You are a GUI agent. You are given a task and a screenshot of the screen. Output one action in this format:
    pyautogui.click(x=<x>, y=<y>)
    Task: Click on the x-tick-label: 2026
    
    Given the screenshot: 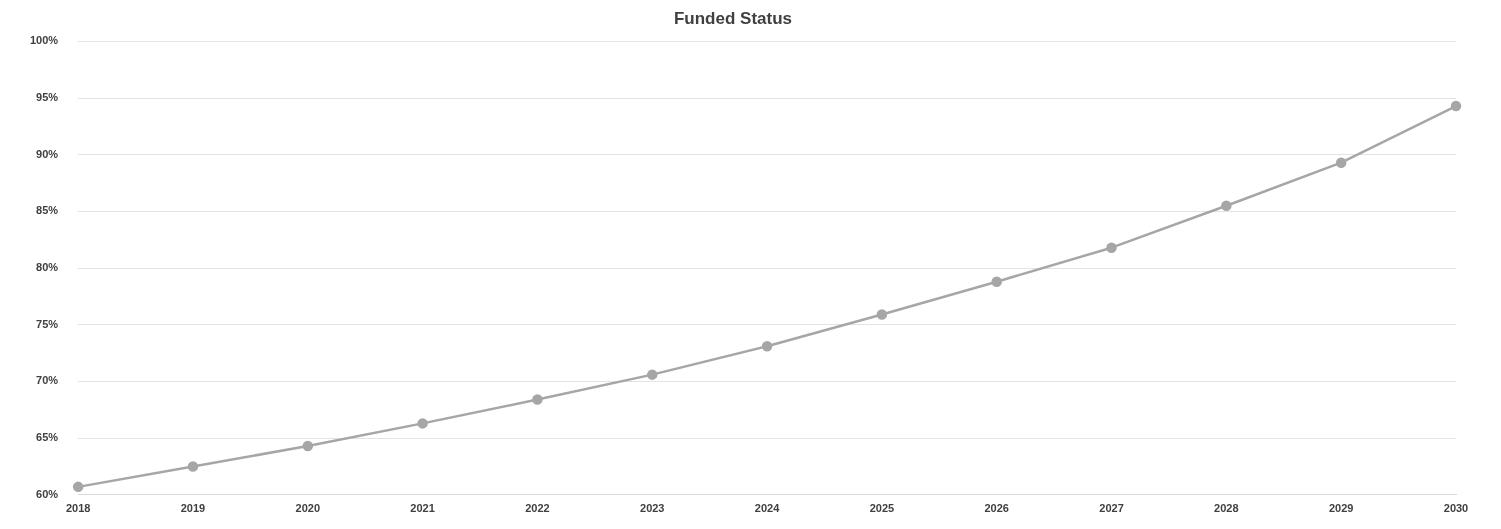 What is the action you would take?
    pyautogui.click(x=996, y=508)
    